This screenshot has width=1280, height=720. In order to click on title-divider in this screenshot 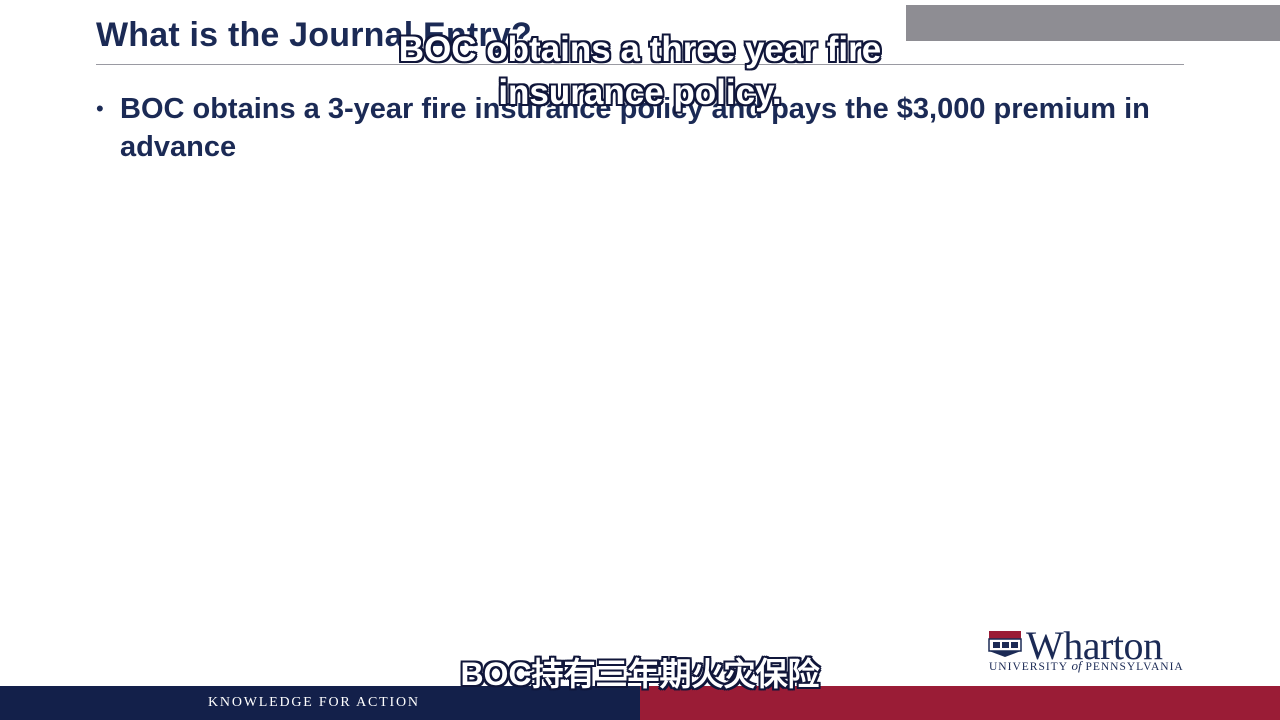, I will do `click(640, 64)`.